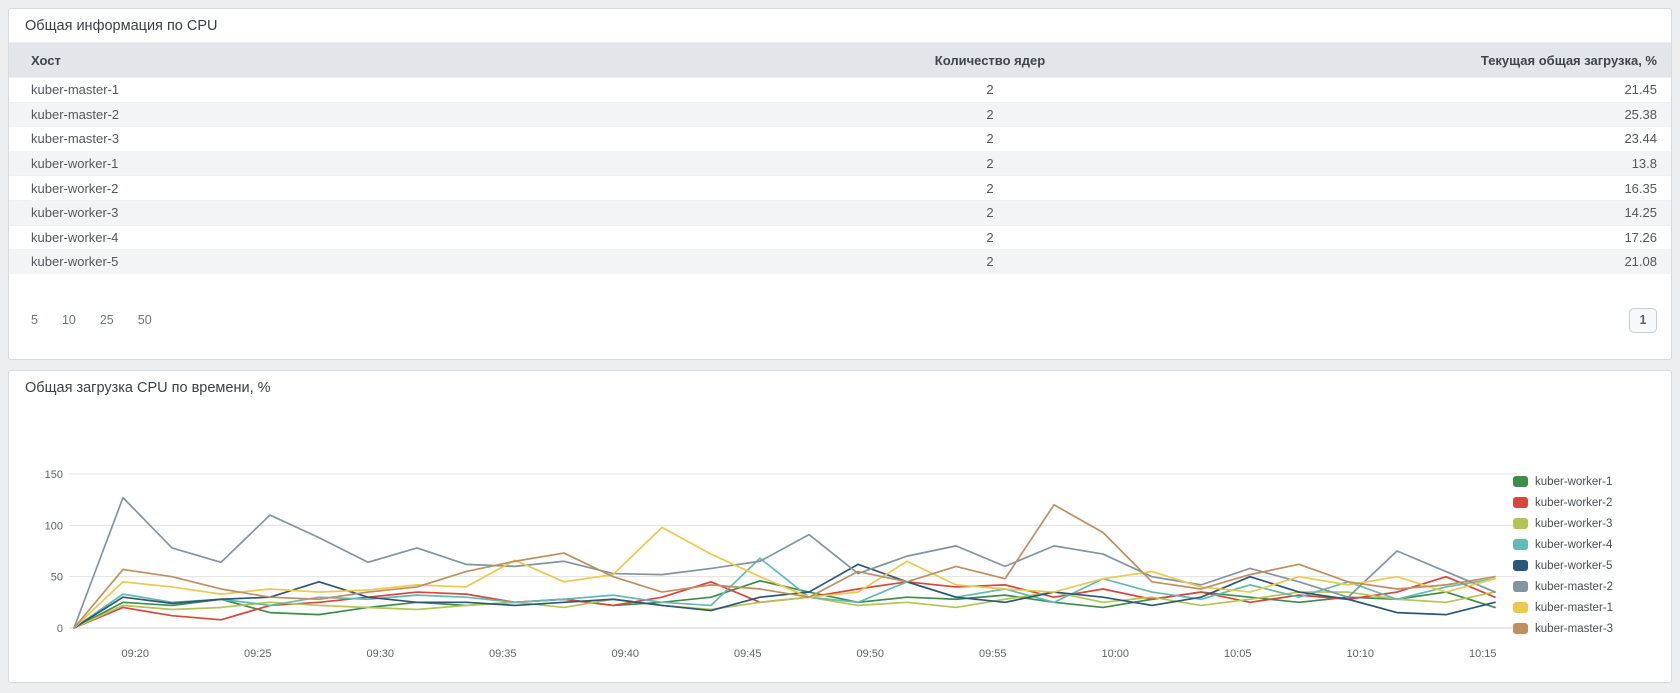  What do you see at coordinates (1574, 607) in the screenshot?
I see `legend-label: kuber-master-1` at bounding box center [1574, 607].